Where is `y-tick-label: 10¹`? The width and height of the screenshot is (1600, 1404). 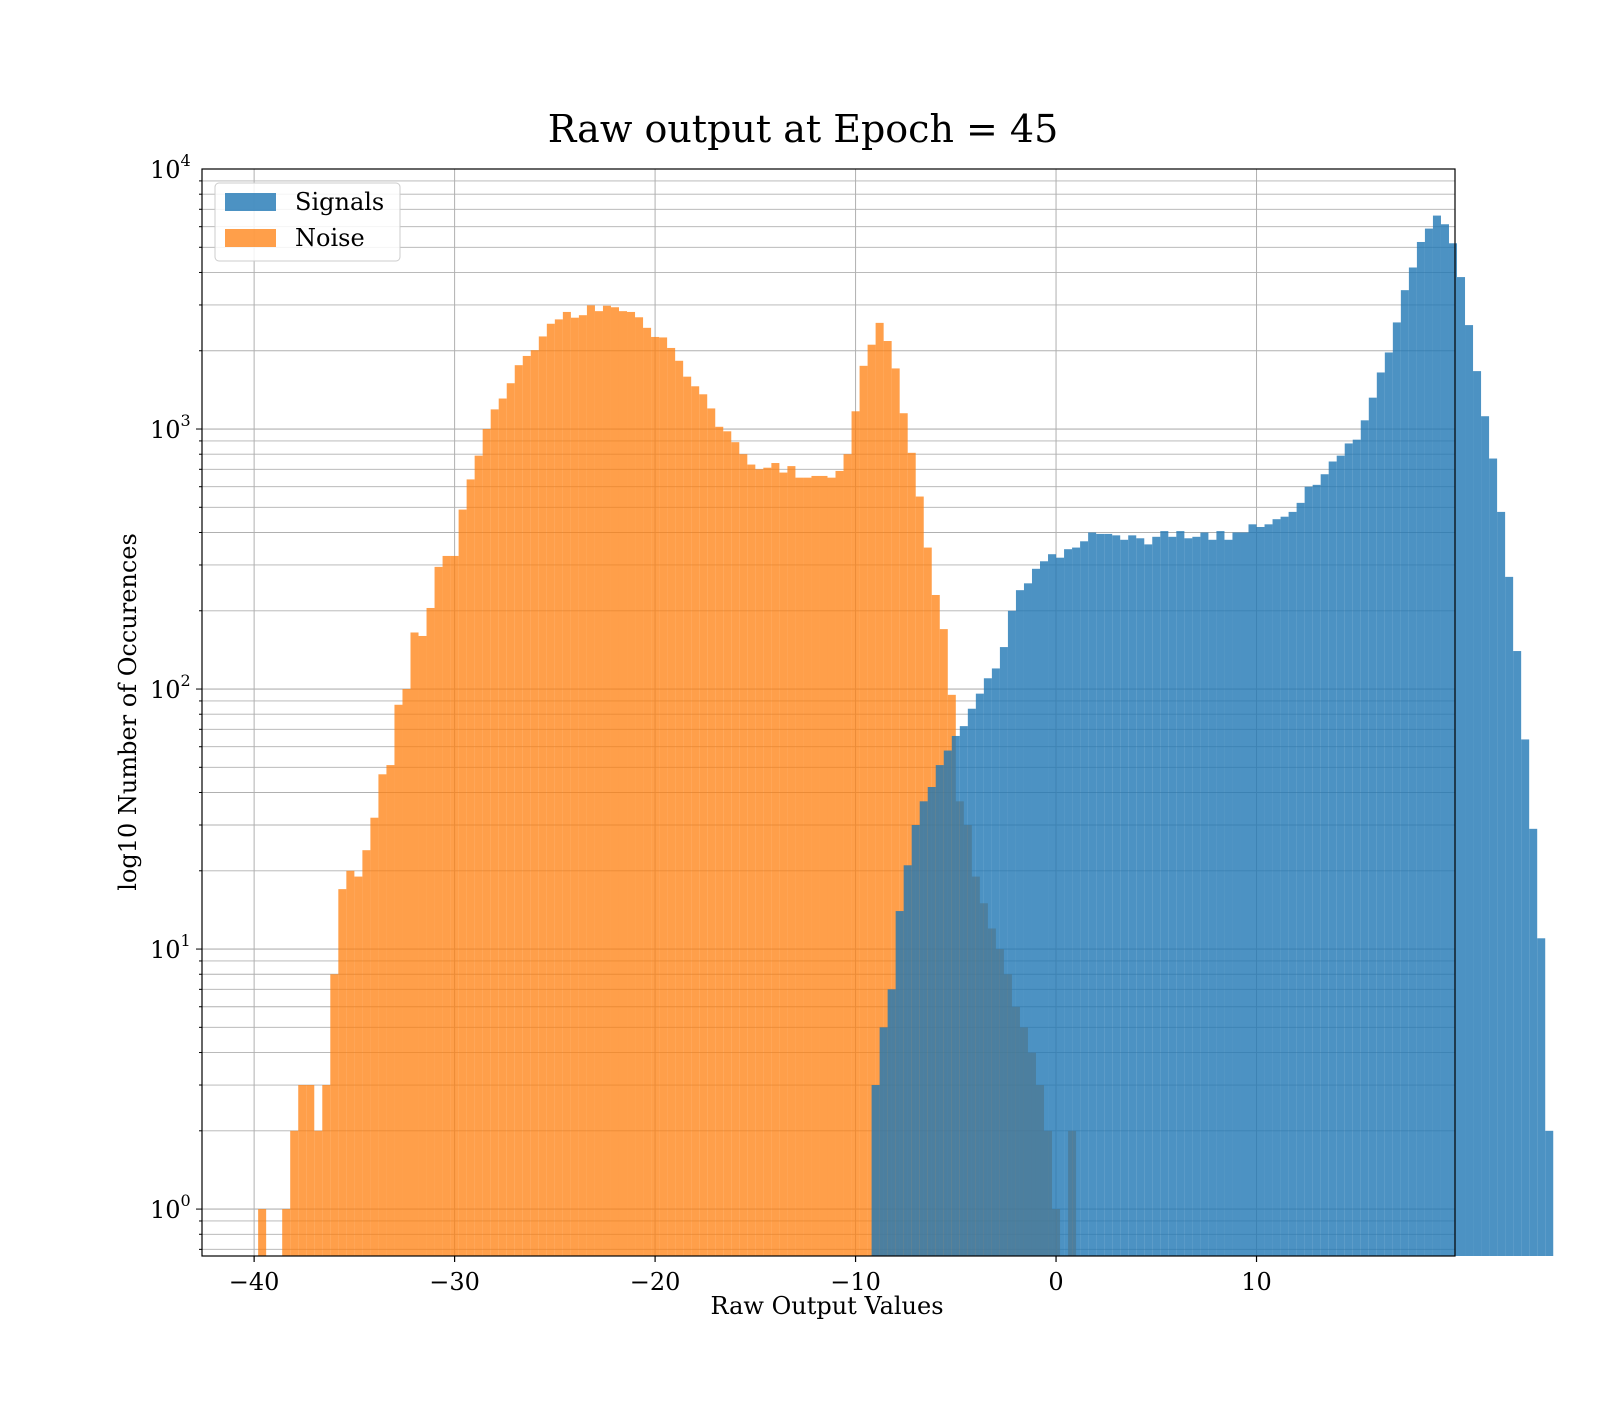 y-tick-label: 10¹ is located at coordinates (170, 947).